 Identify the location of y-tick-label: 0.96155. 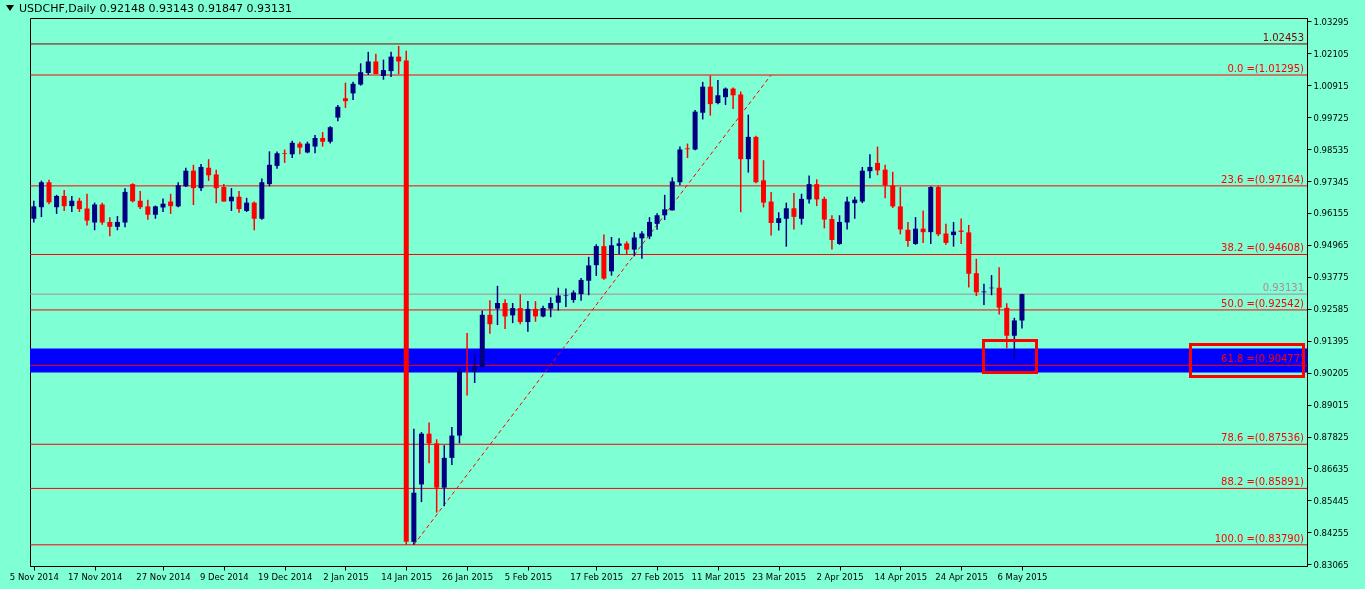
(1331, 213).